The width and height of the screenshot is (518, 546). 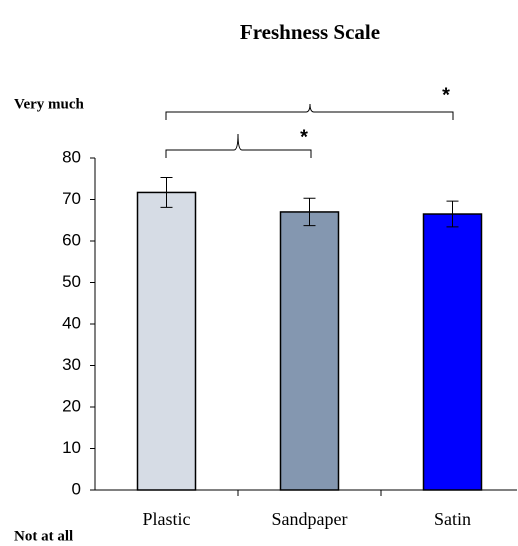 What do you see at coordinates (49, 104) in the screenshot?
I see `top-anchor-label: Very much` at bounding box center [49, 104].